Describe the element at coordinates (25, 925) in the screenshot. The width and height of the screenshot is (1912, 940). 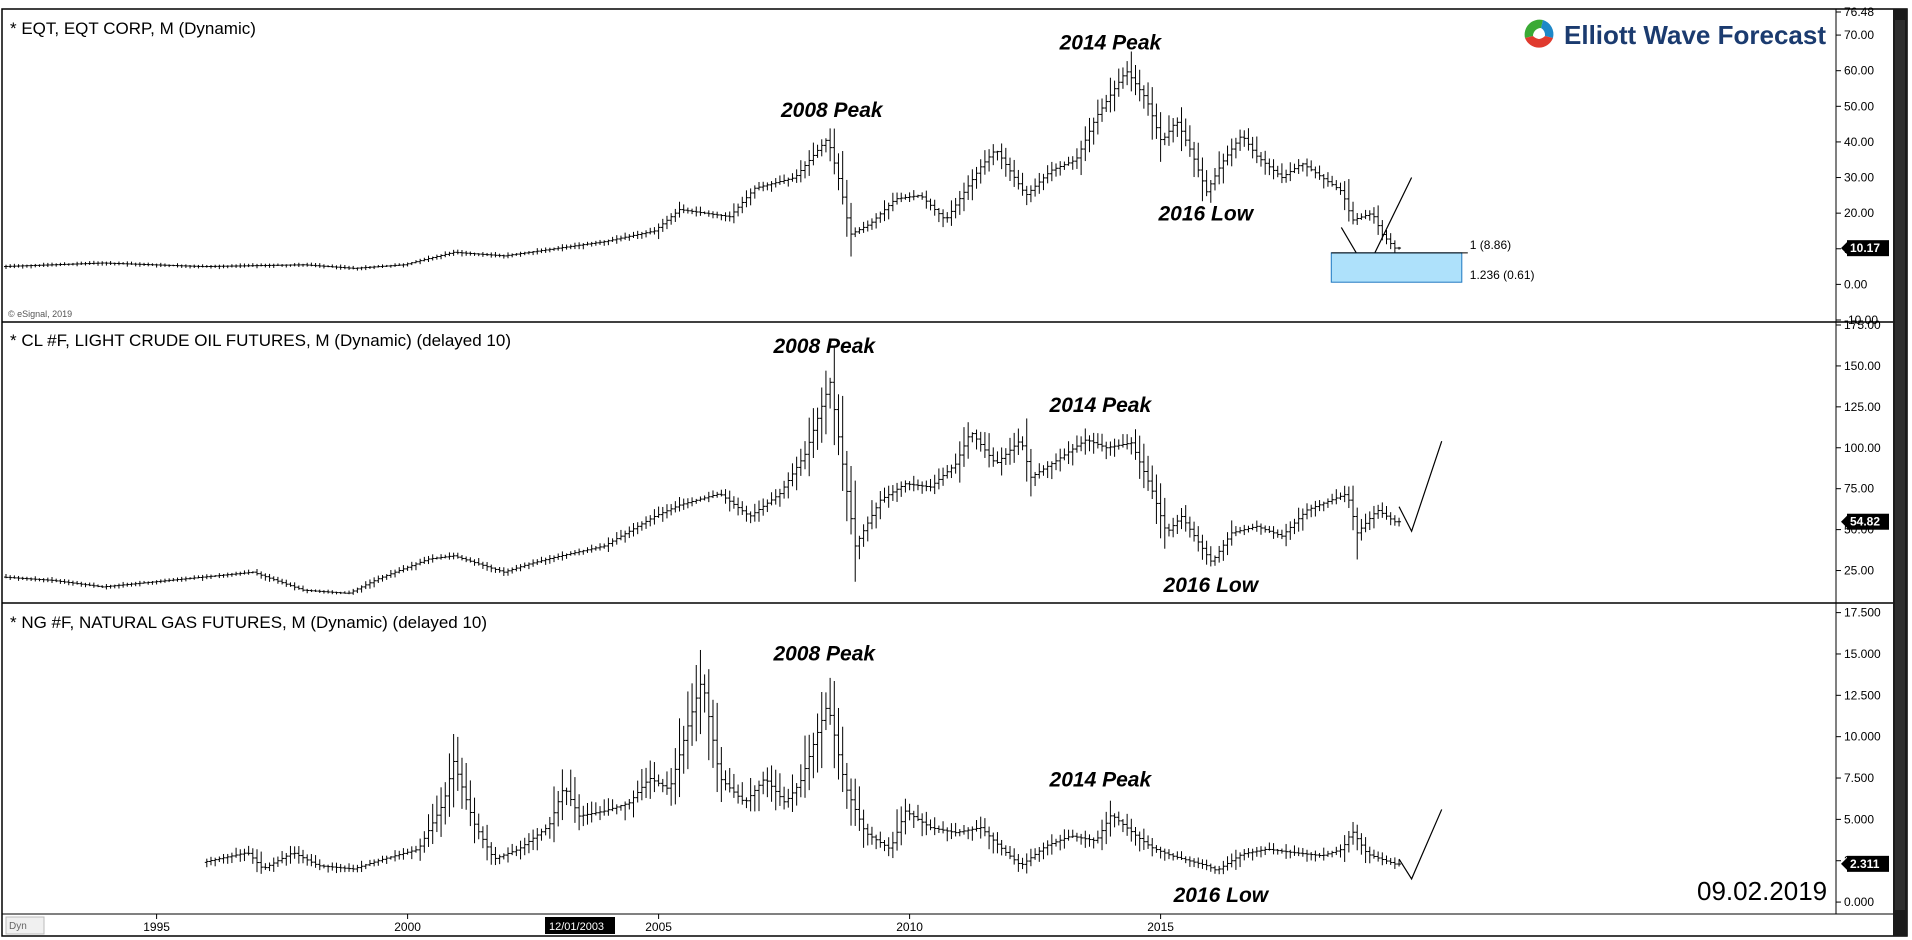
I see `dyn-mode-button` at that location.